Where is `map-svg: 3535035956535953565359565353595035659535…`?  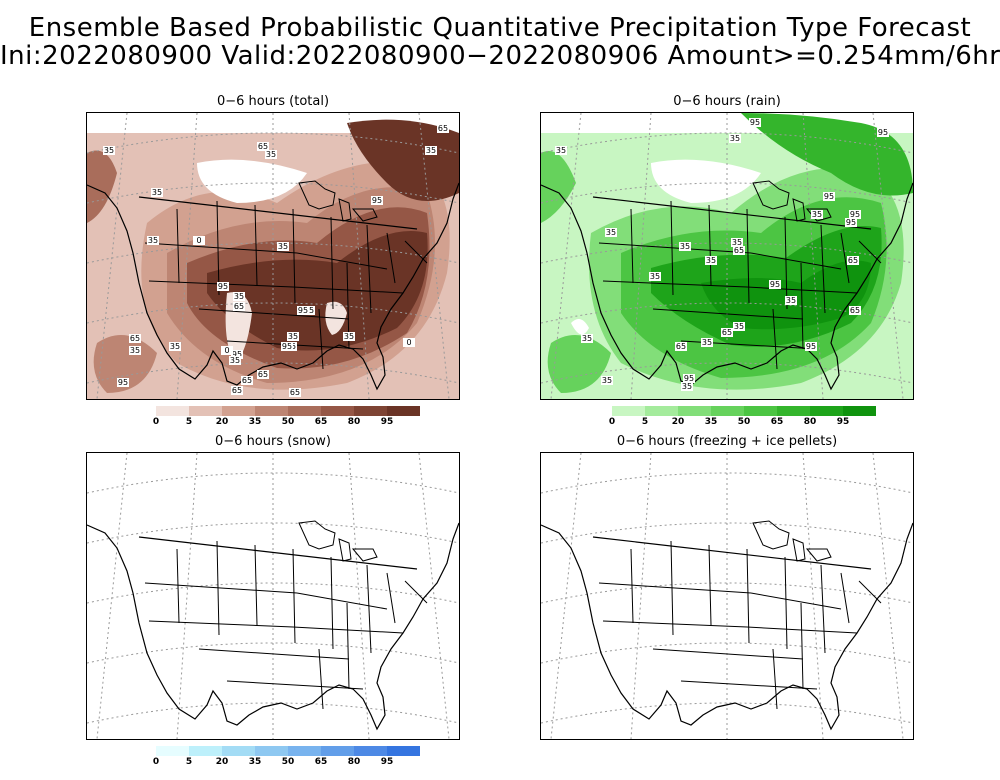
map-svg: 3535035956535953565359565353595035659535… is located at coordinates (273, 256).